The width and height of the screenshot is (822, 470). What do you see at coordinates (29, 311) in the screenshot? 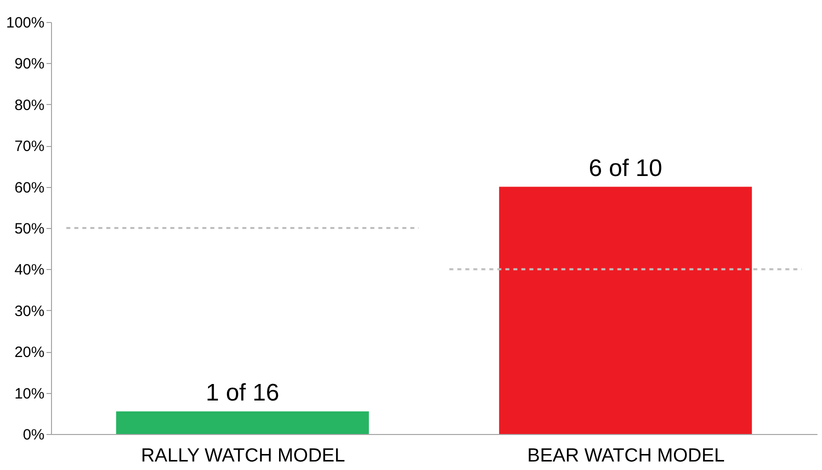
I see `y-tick-label: 30%` at bounding box center [29, 311].